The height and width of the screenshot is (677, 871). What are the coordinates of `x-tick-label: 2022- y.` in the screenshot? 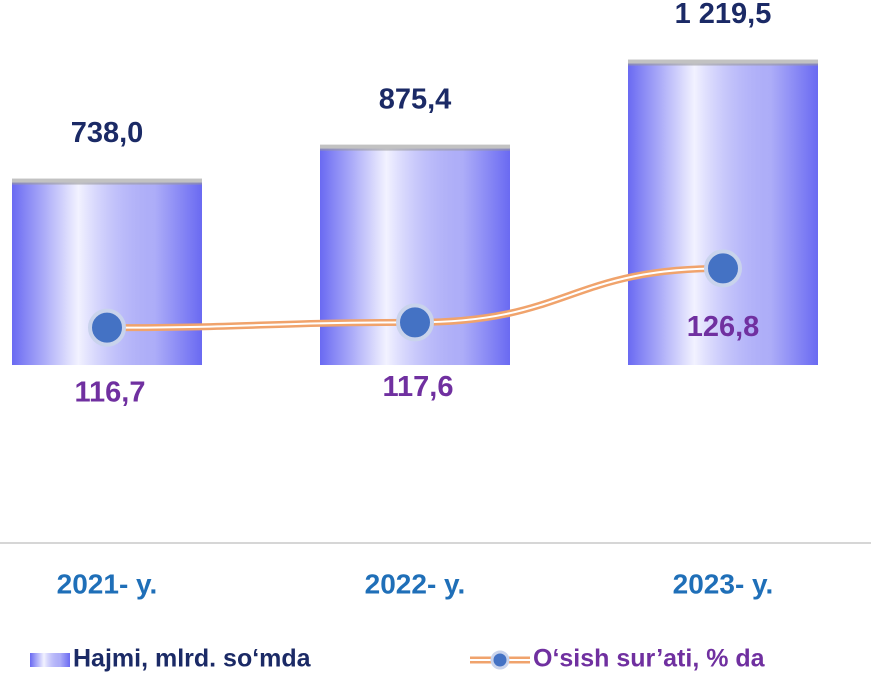 It's located at (415, 583).